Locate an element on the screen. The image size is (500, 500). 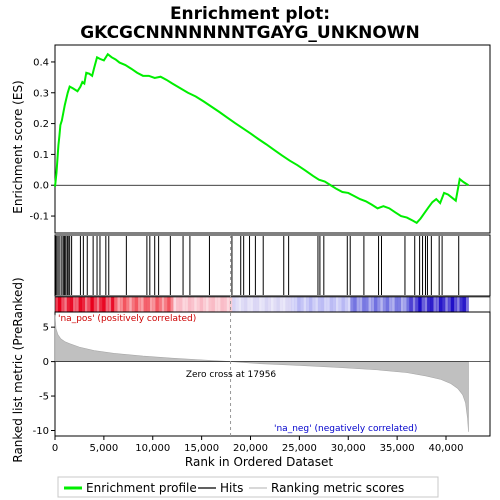
x-tick-label: 35,000 is located at coordinates (397, 448).